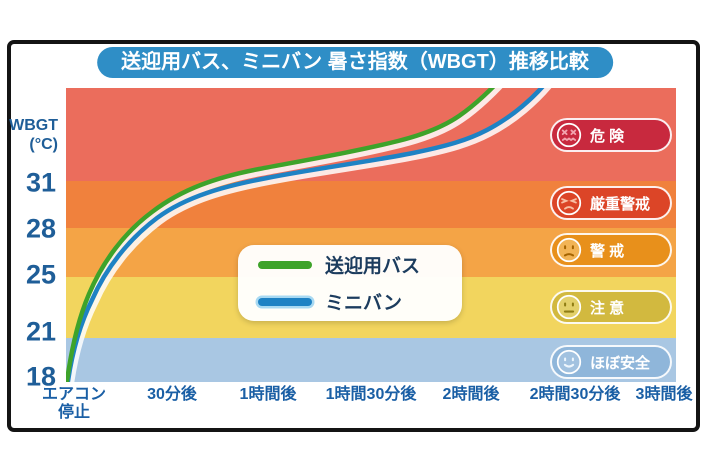  I want to click on x-tick-line1: エアコン, so click(74, 394).